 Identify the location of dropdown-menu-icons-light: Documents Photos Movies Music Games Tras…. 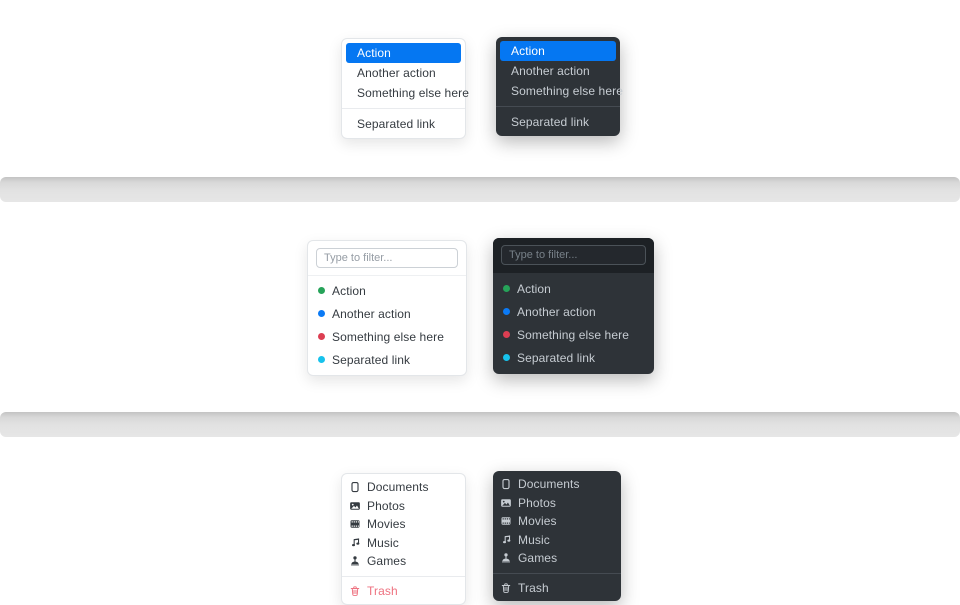
(403, 539).